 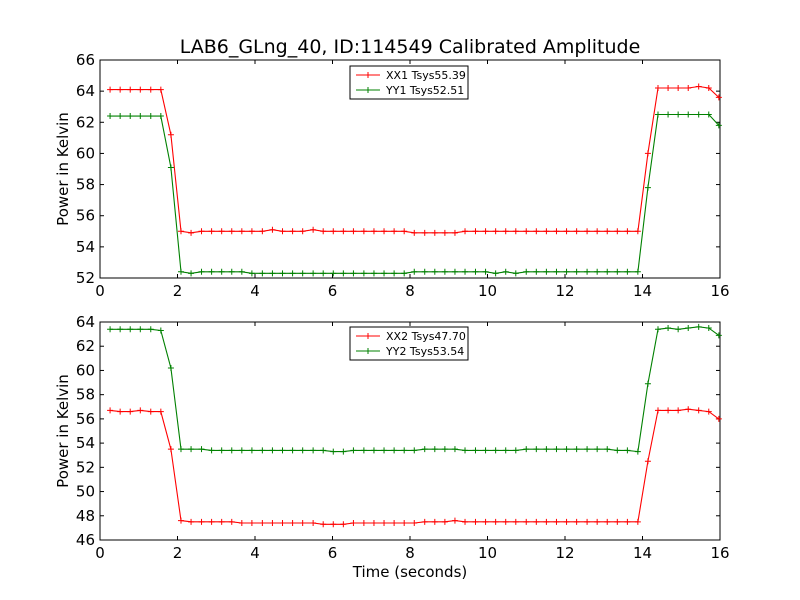 What do you see at coordinates (487, 553) in the screenshot?
I see `bottom-x-tick-label: 10` at bounding box center [487, 553].